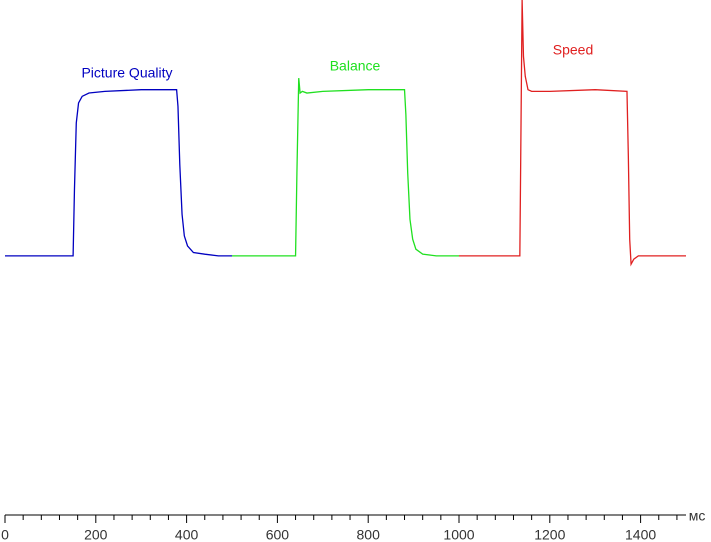 This screenshot has width=711, height=542. Describe the element at coordinates (278, 534) in the screenshot. I see `x-tick-label: 600` at that location.